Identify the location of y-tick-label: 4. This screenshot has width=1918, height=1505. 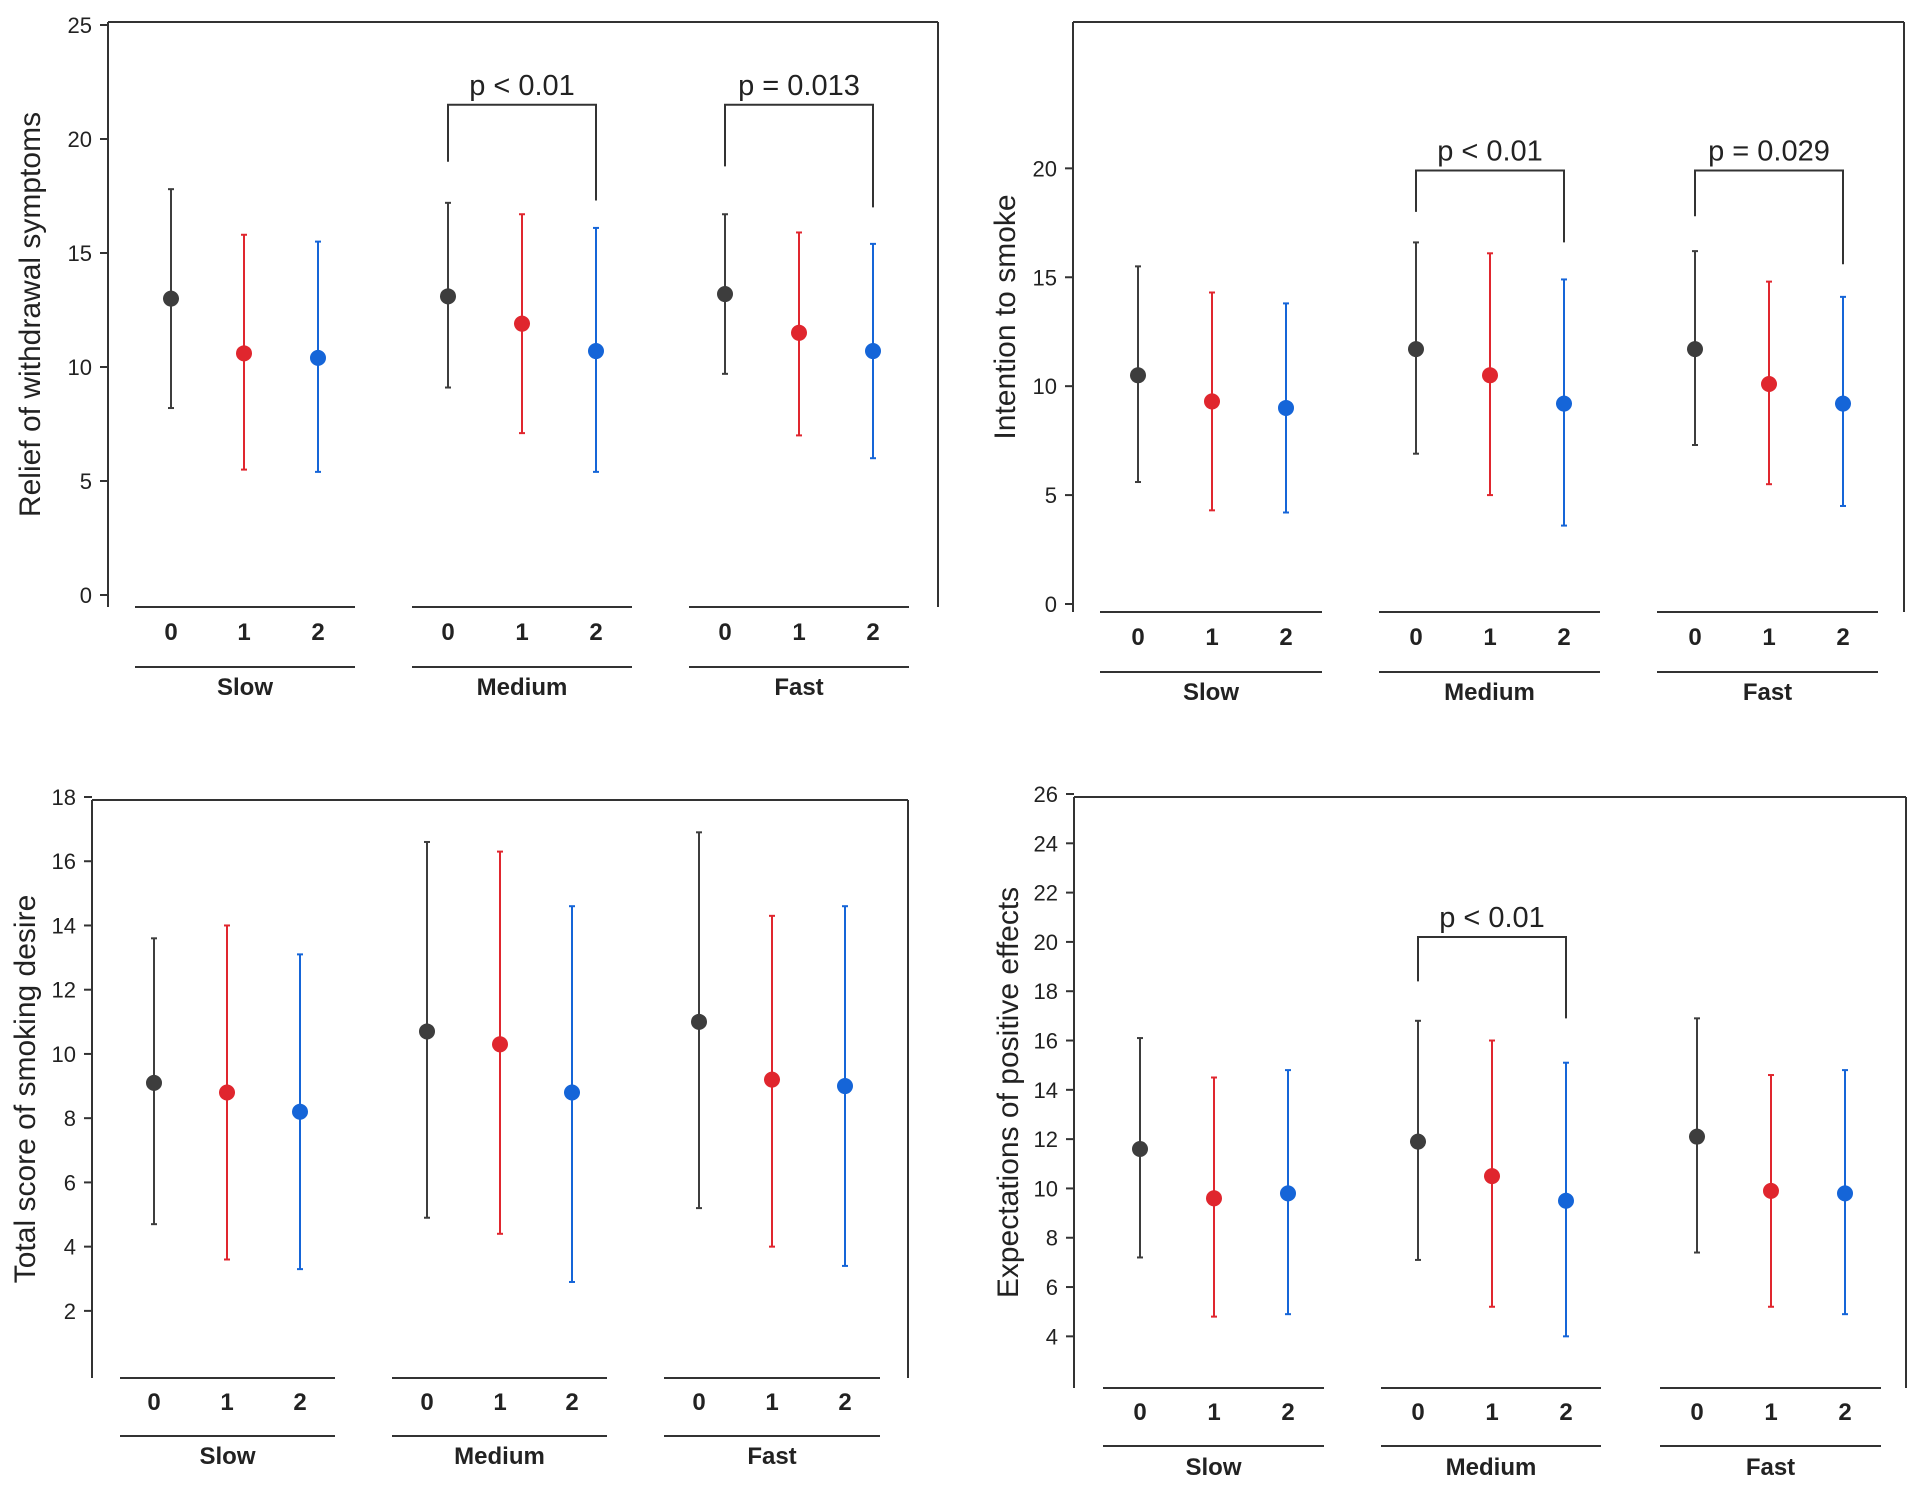
(1052, 1336).